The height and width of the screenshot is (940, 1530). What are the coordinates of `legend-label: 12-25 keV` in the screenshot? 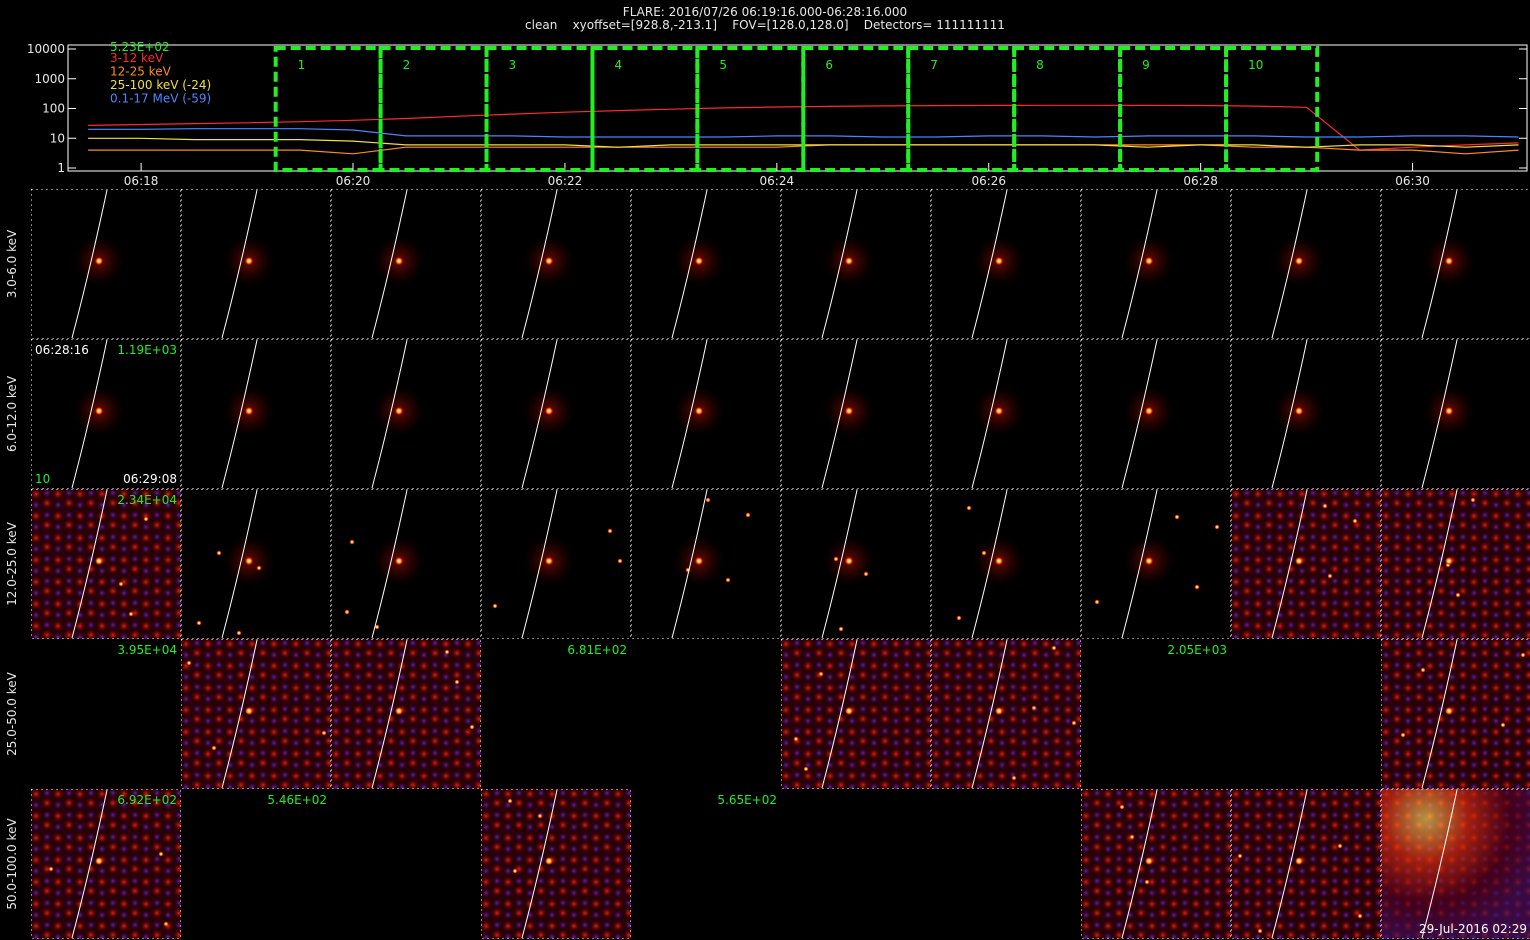 It's located at (141, 72).